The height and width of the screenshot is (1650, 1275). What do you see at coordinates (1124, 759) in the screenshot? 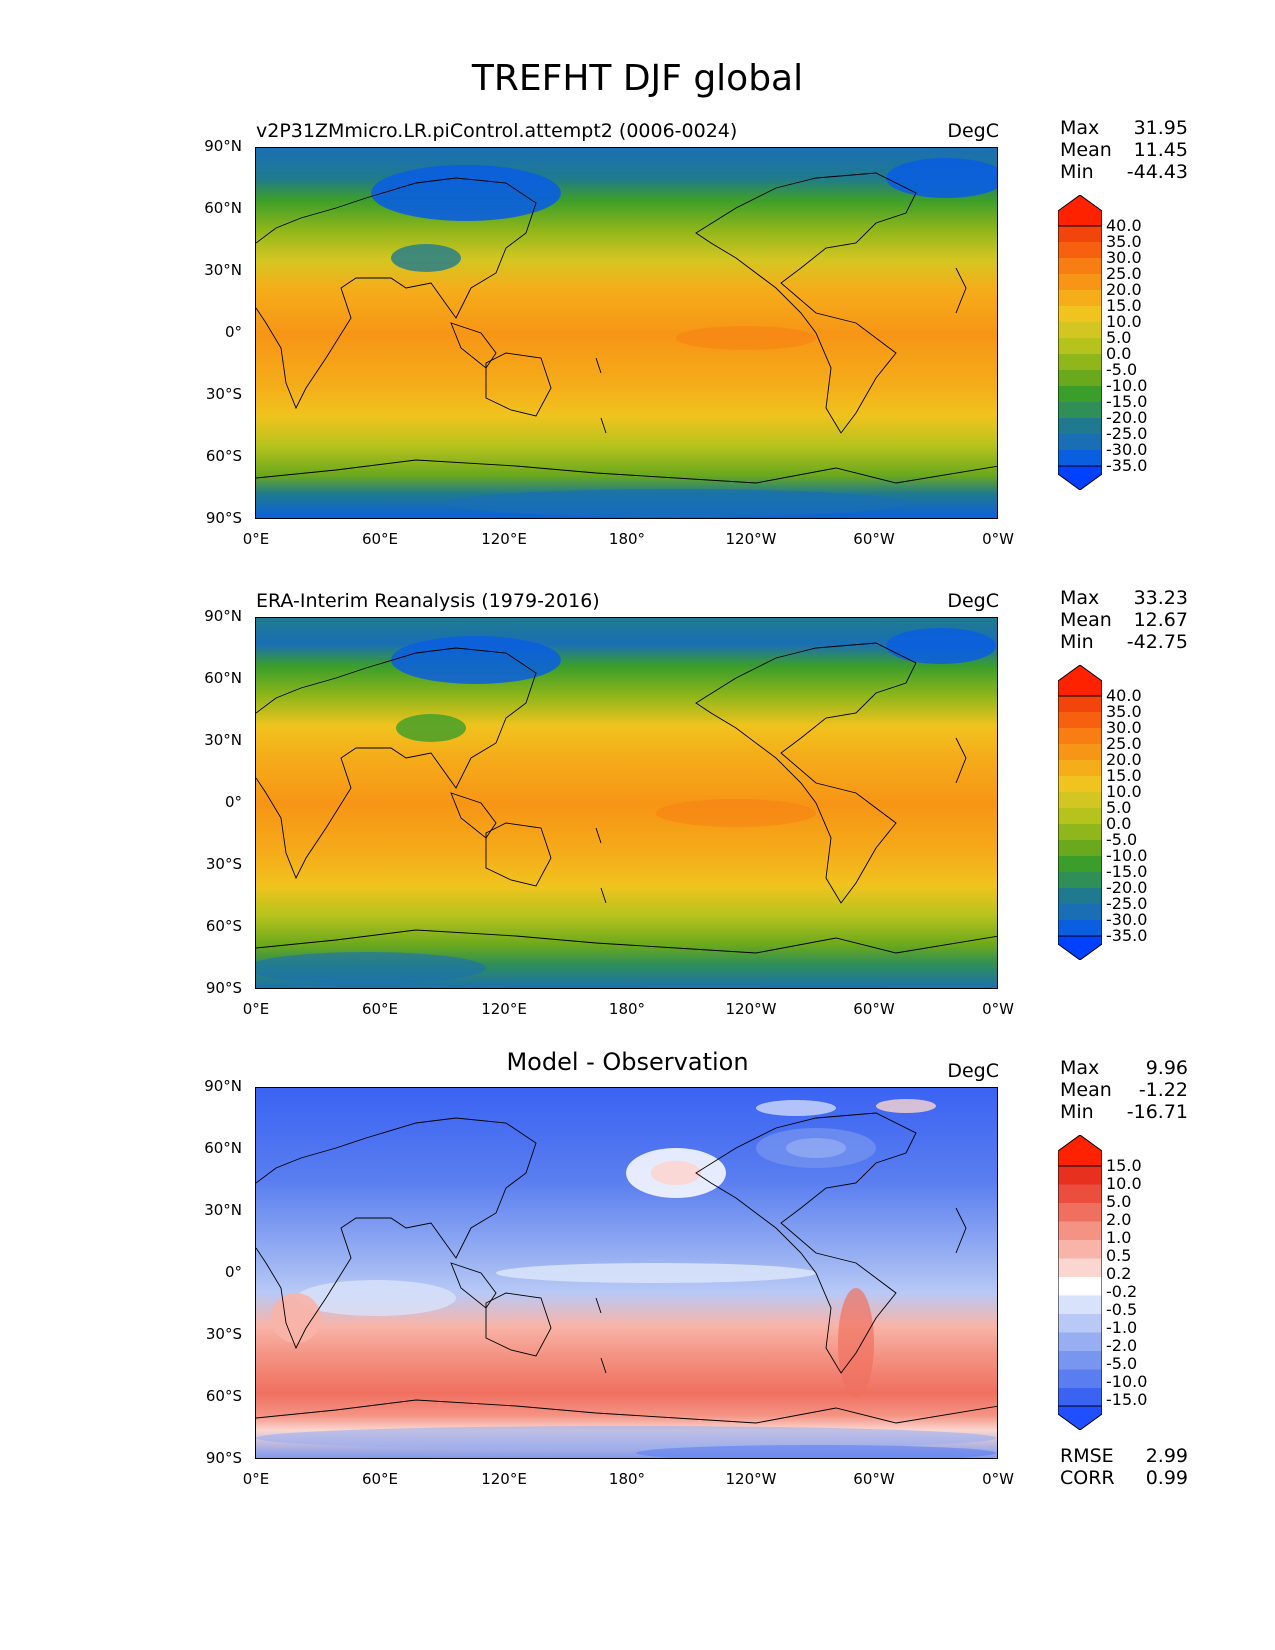
I see `colorbar-label: 20.0` at bounding box center [1124, 759].